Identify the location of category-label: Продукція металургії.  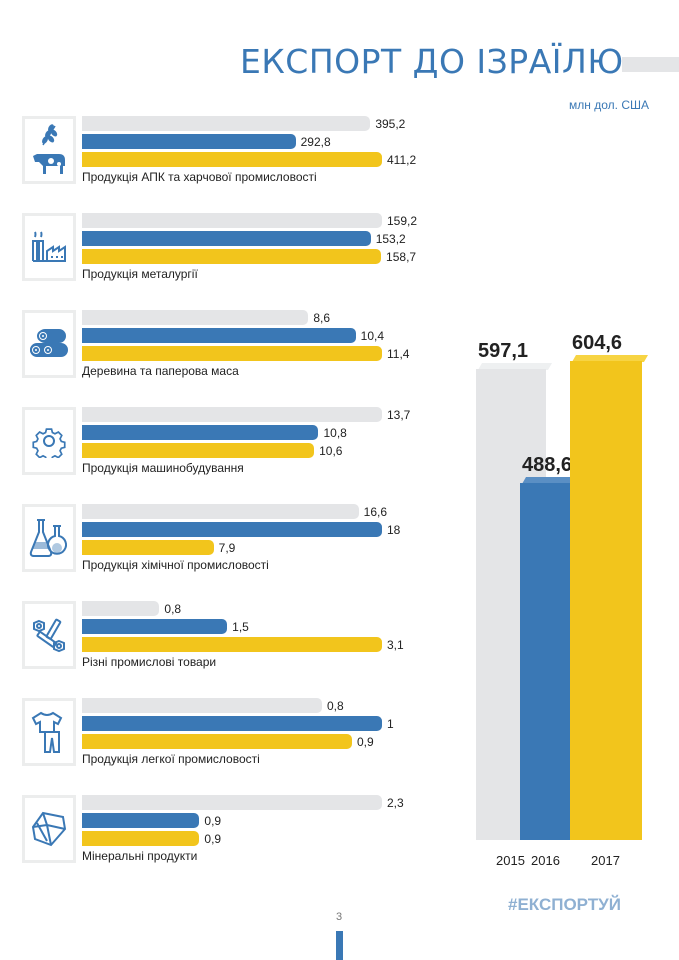
(140, 274).